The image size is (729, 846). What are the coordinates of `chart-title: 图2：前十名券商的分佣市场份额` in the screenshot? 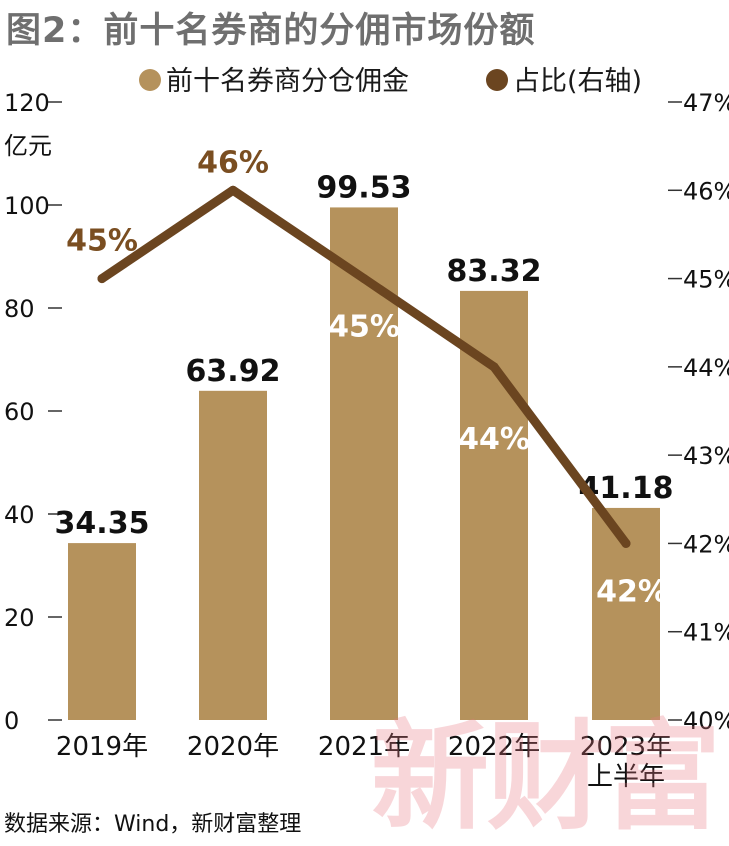 It's located at (271, 31).